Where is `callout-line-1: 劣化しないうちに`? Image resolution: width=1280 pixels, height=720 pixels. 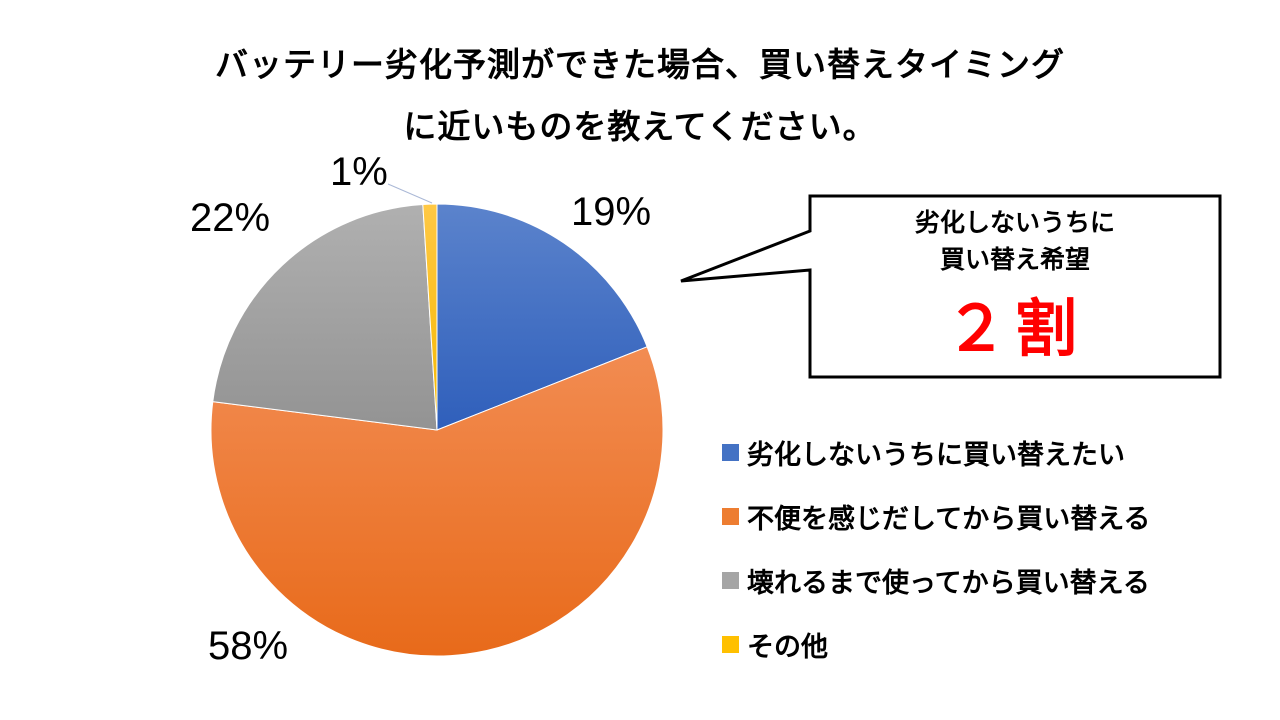
callout-line-1: 劣化しないうちに is located at coordinates (1014, 222).